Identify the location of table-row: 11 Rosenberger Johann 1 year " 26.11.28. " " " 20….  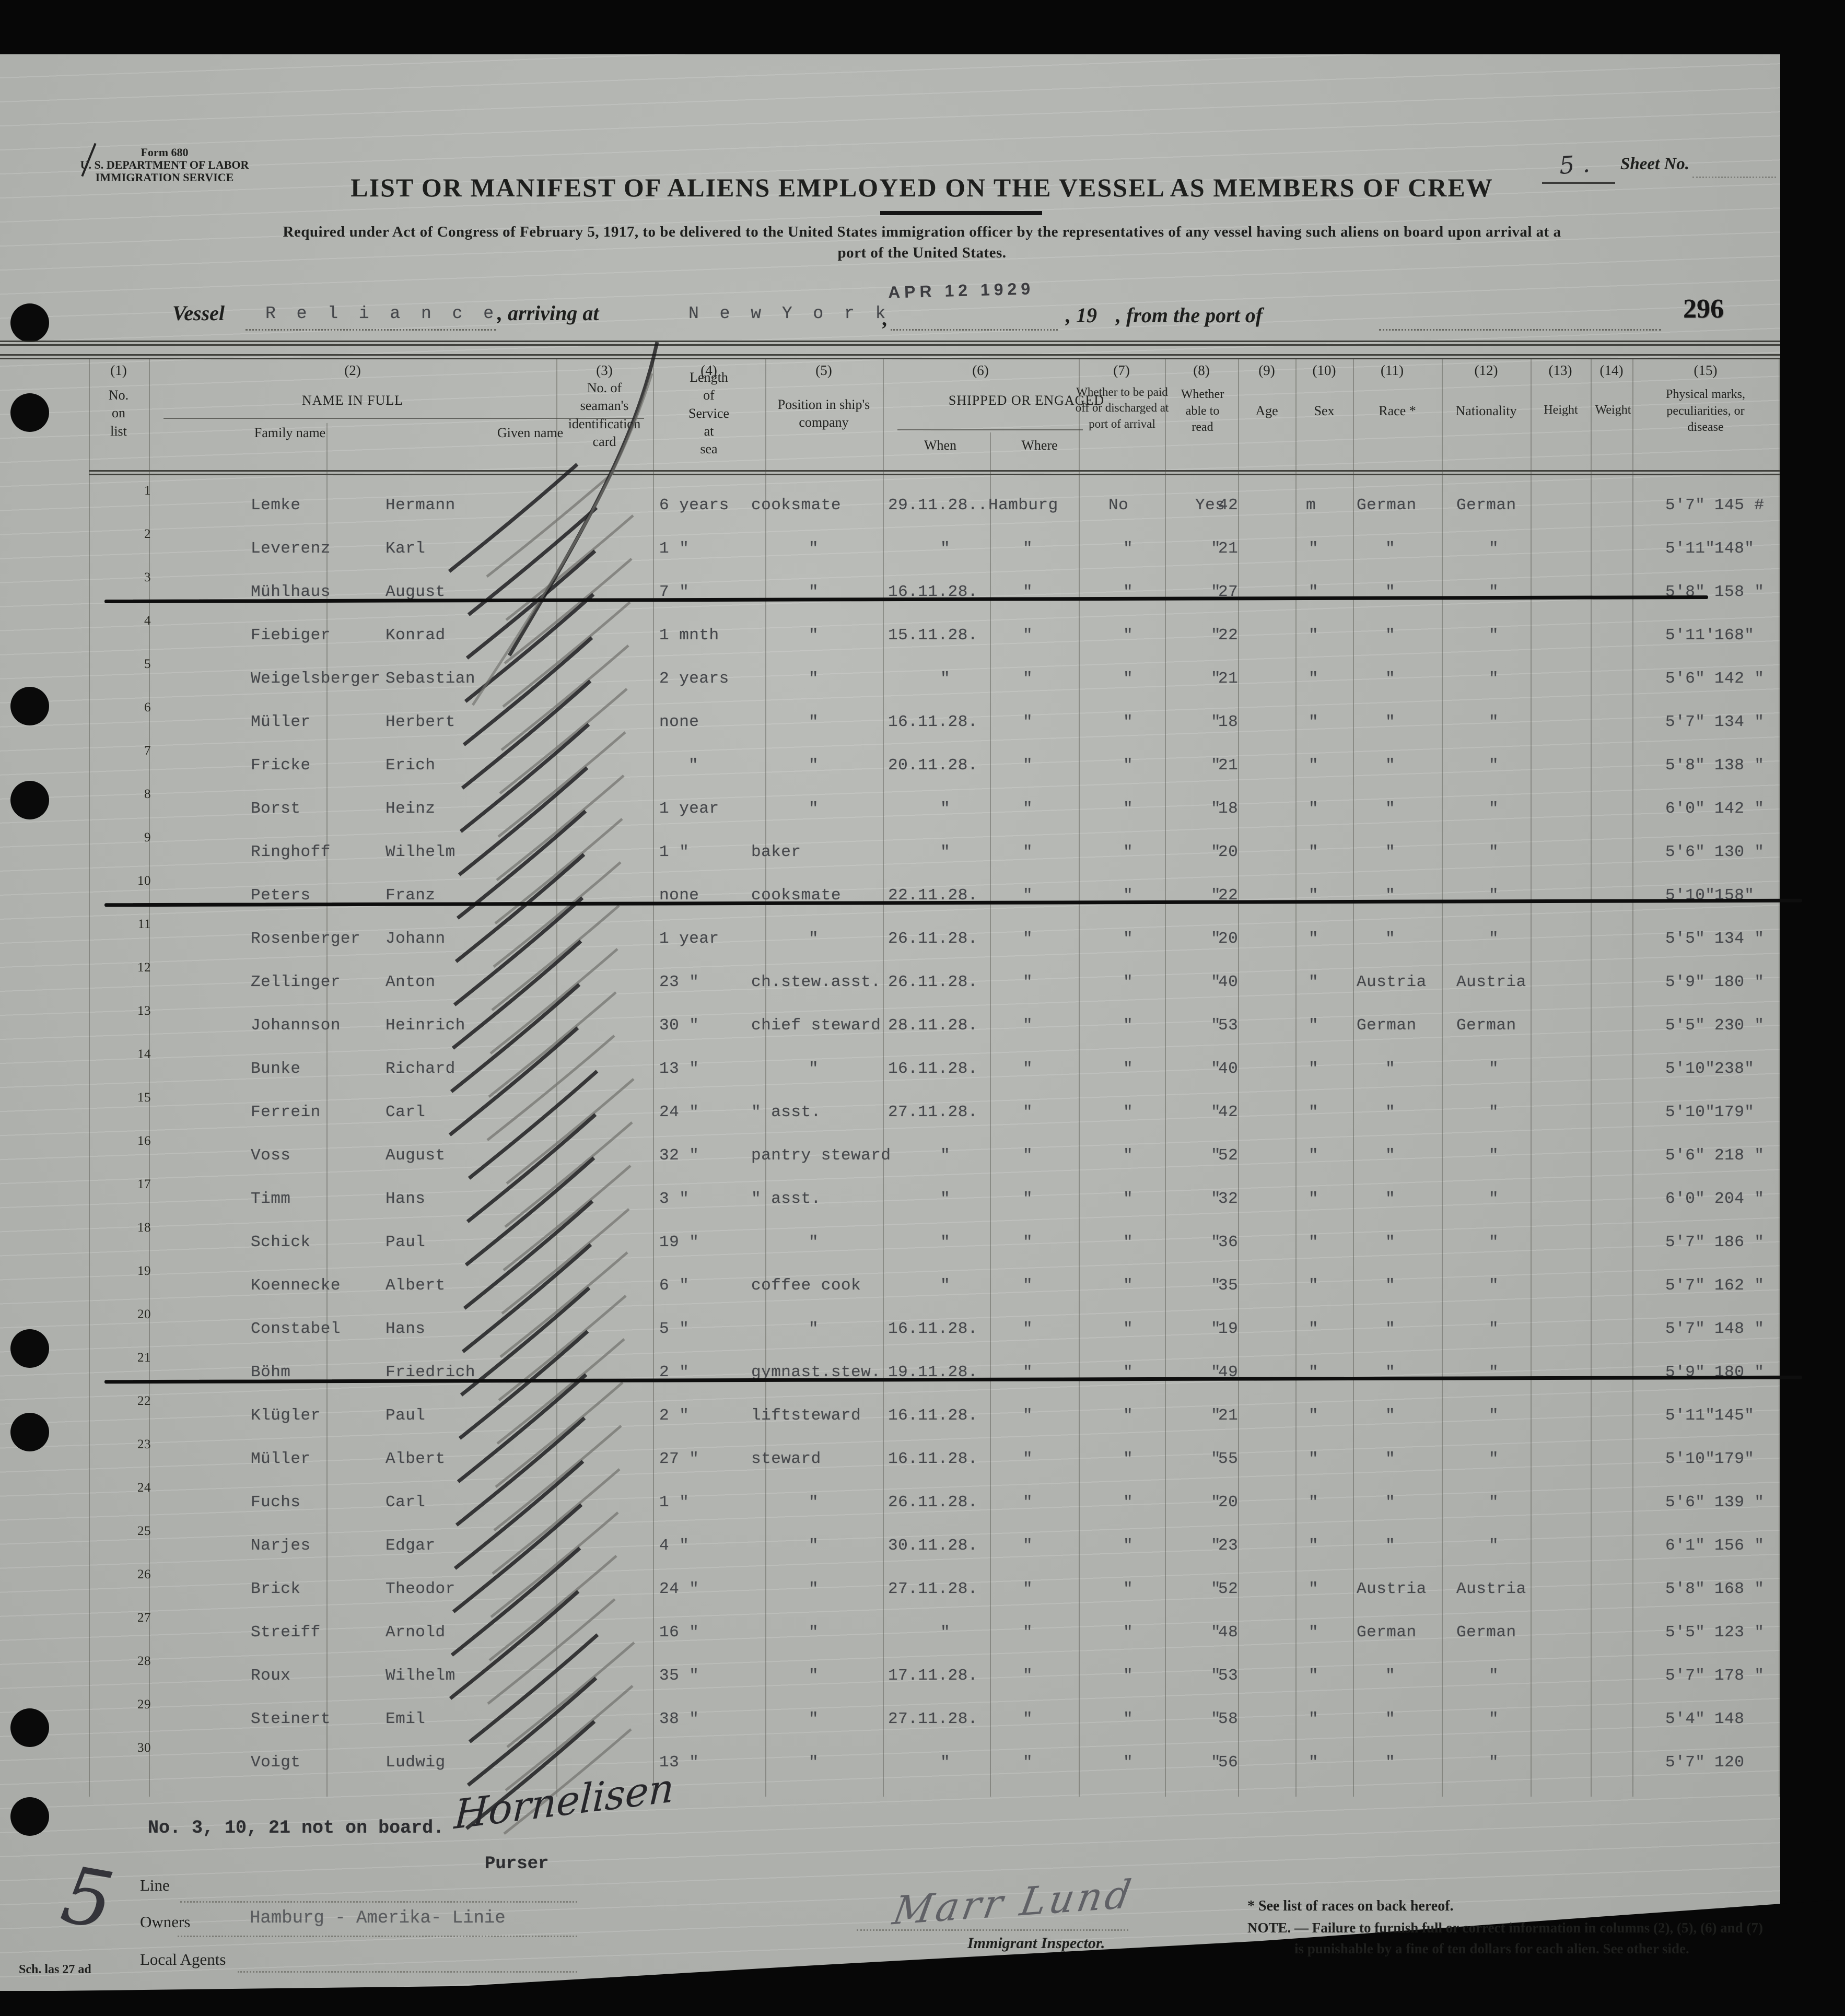
(935, 937).